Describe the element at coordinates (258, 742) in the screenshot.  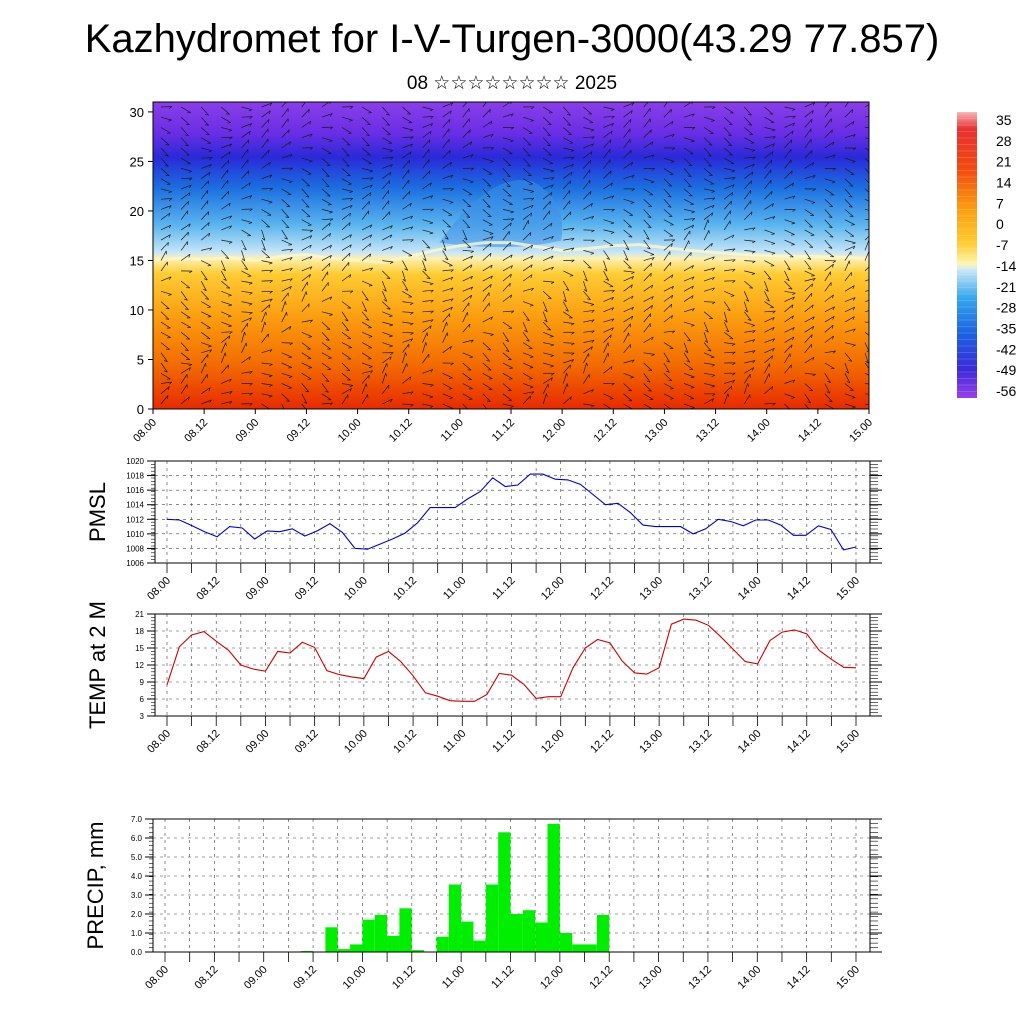
I see `x-tick-label: 09.00` at that location.